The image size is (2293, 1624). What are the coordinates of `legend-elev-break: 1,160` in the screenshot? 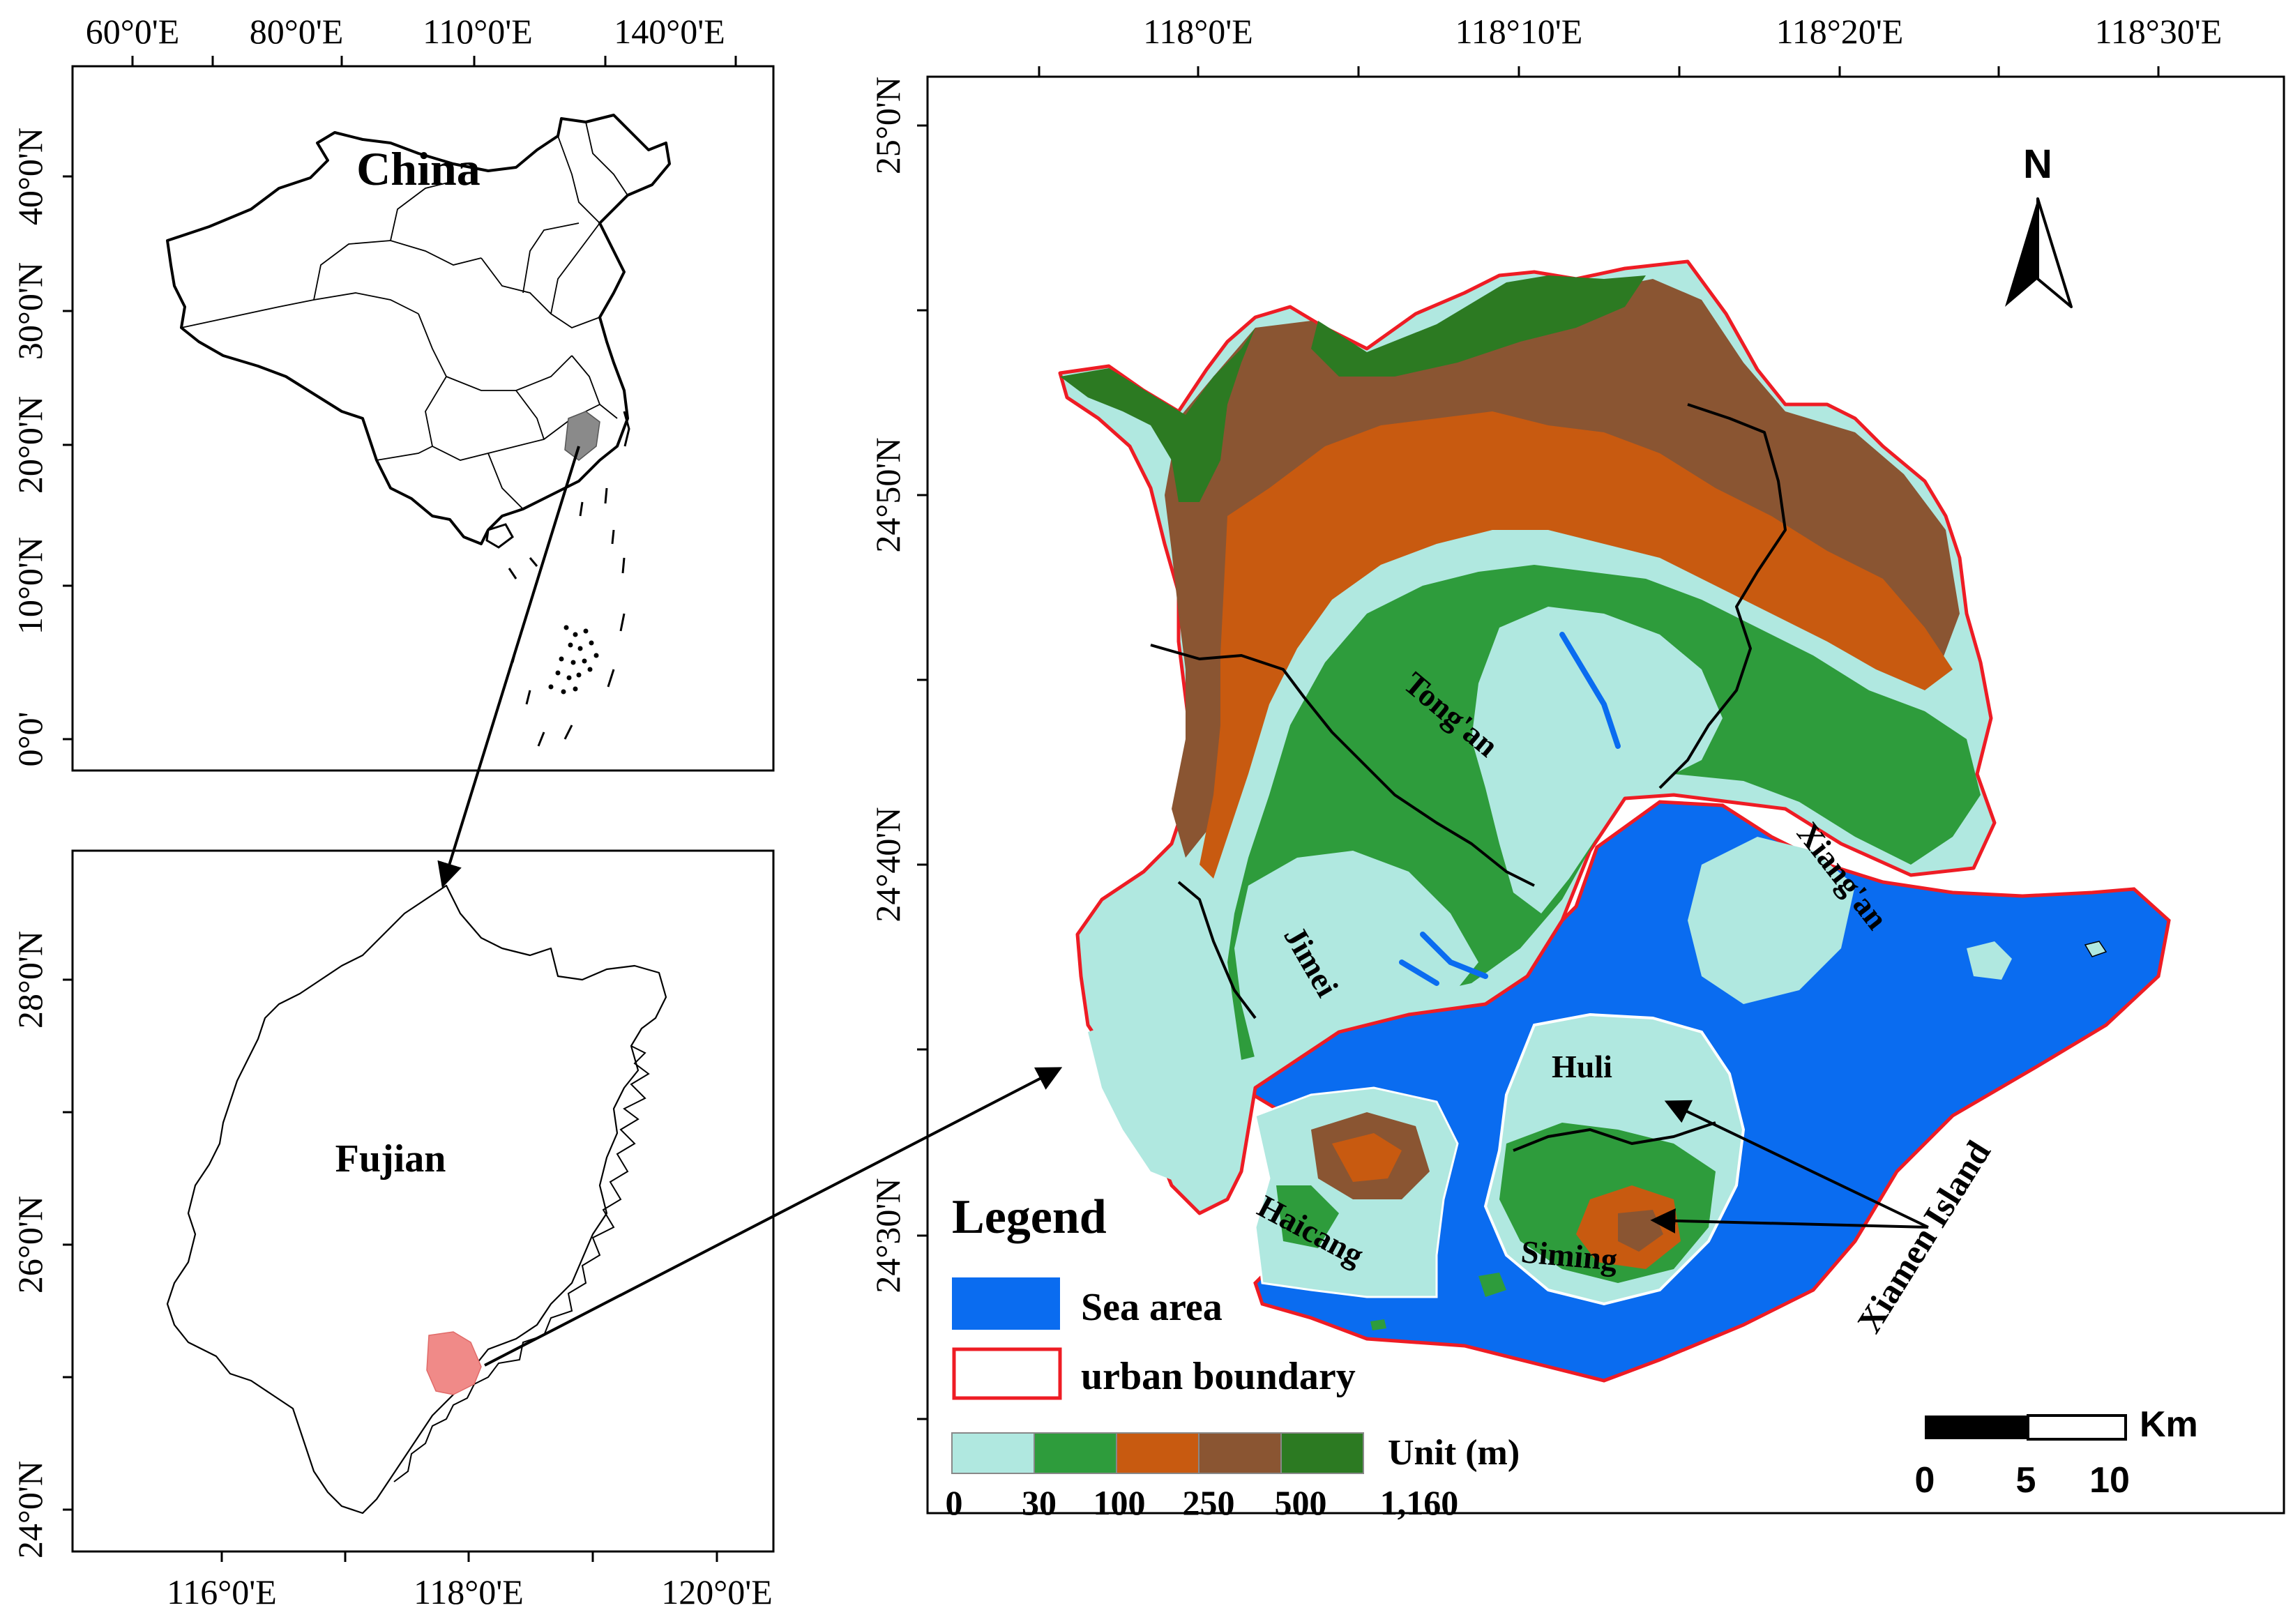 It's located at (1419, 1502).